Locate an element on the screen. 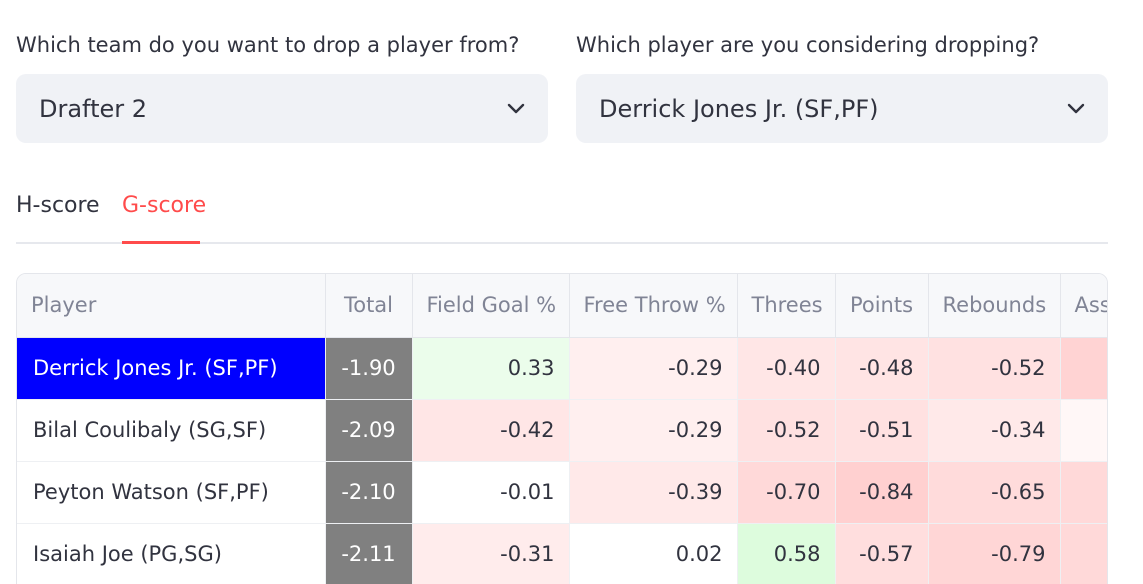 This screenshot has height=584, width=1143. column-header-total: Total is located at coordinates (369, 306).